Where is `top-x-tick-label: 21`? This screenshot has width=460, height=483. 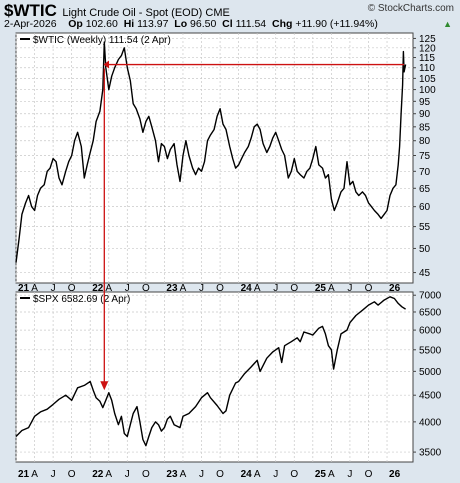 top-x-tick-label: 21 is located at coordinates (24, 288).